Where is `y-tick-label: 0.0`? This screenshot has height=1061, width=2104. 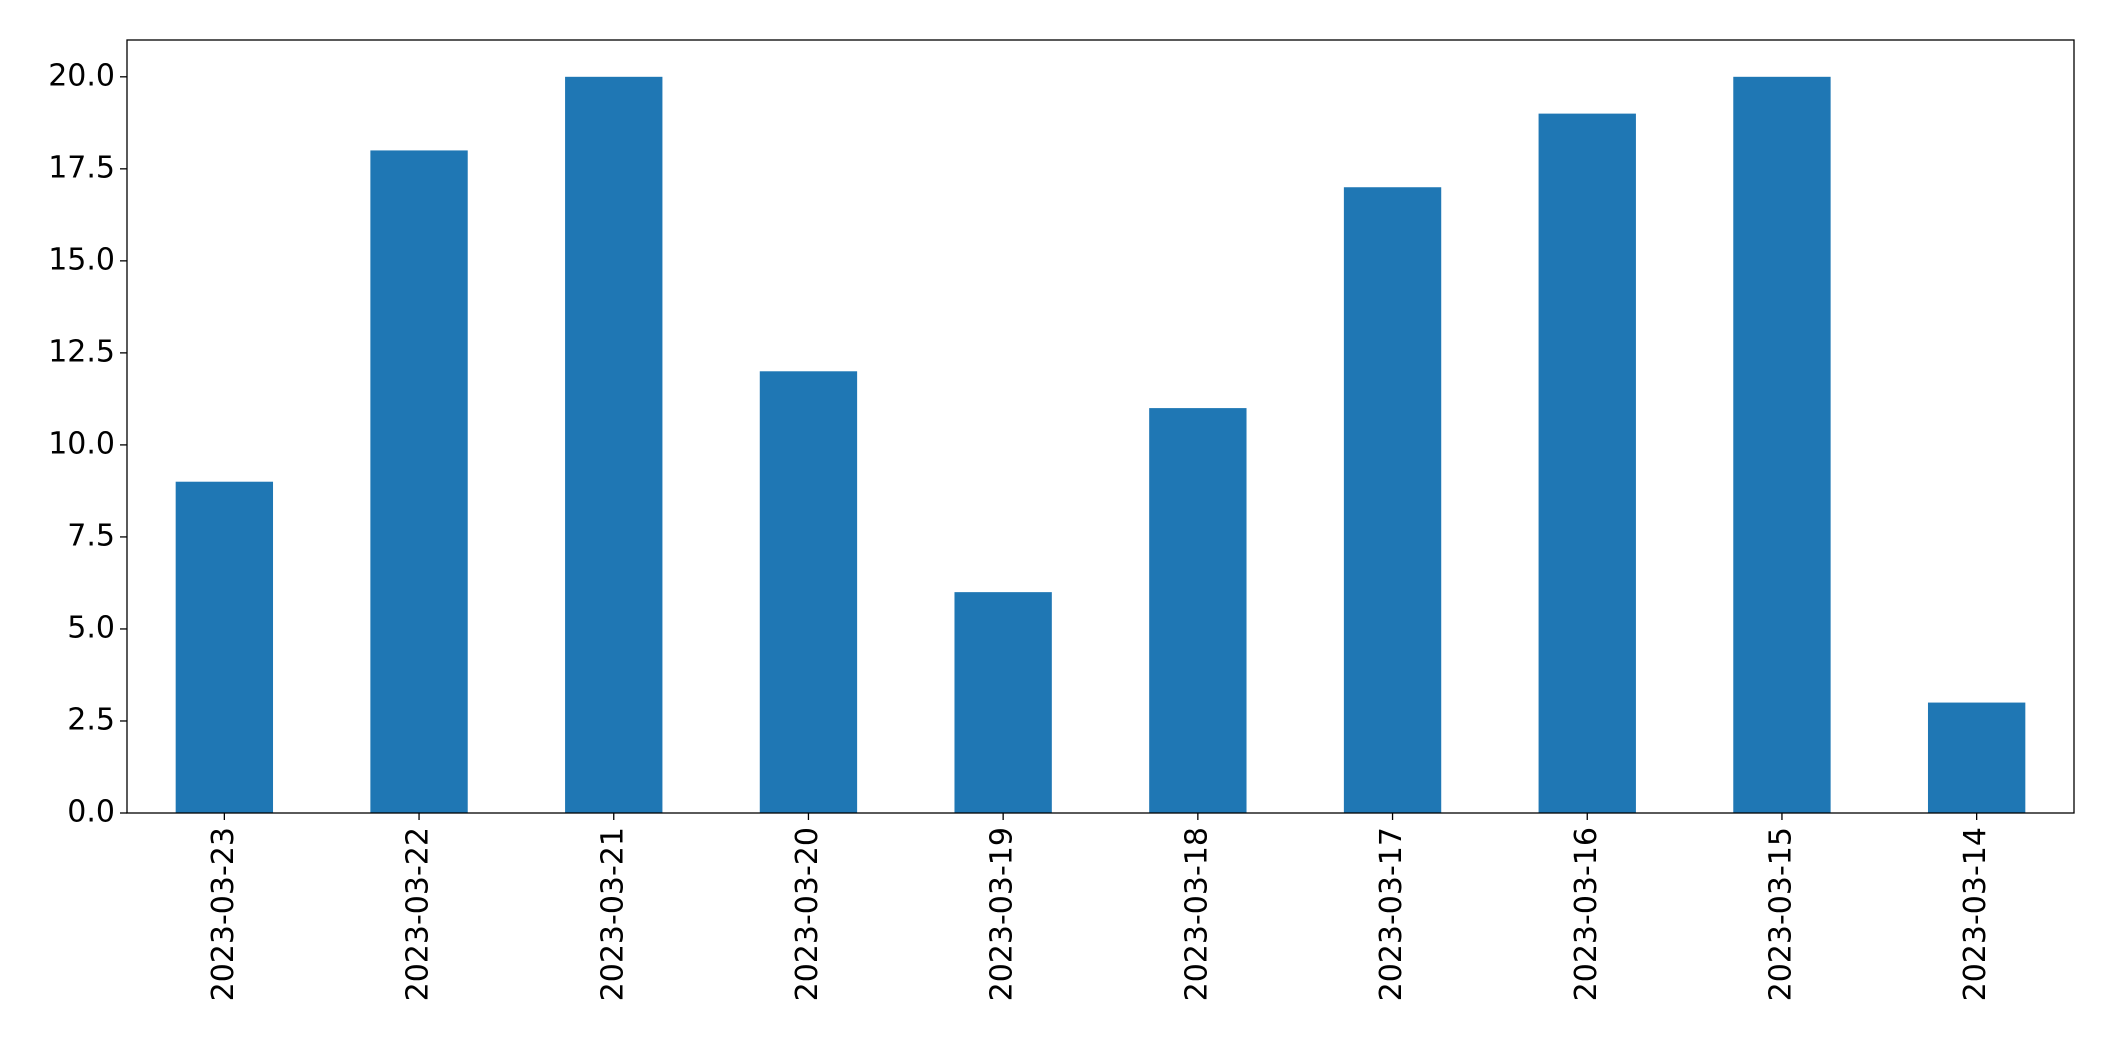 y-tick-label: 0.0 is located at coordinates (91, 812).